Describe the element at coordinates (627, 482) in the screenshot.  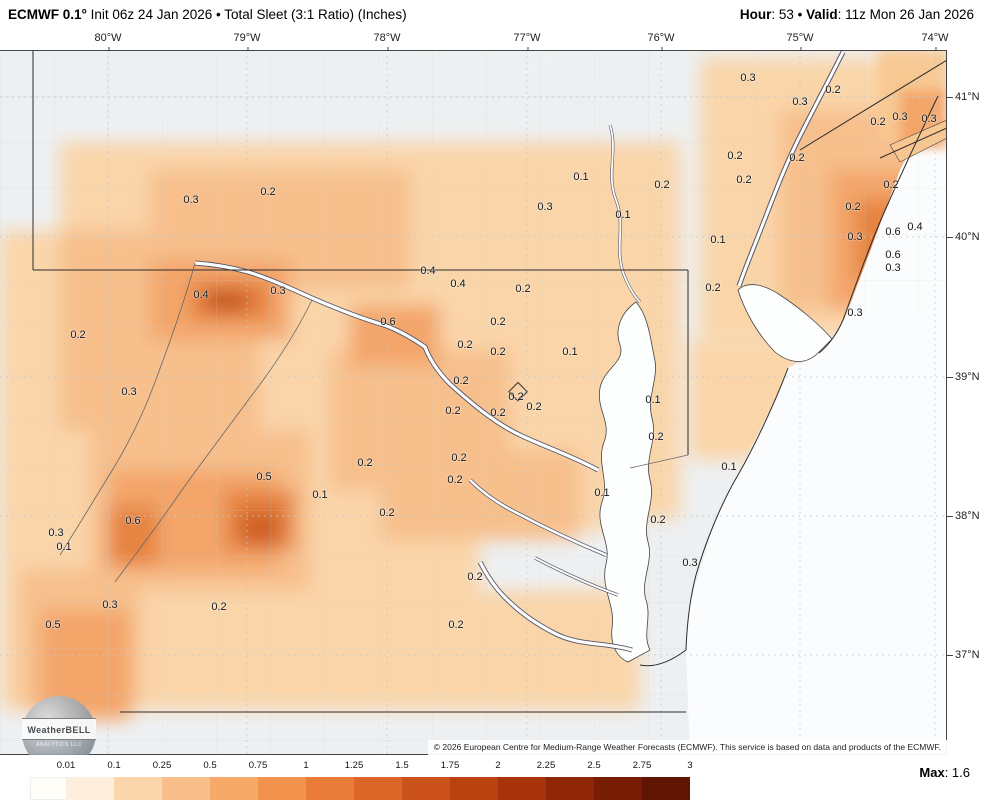
I see `chesapeake-bay` at that location.